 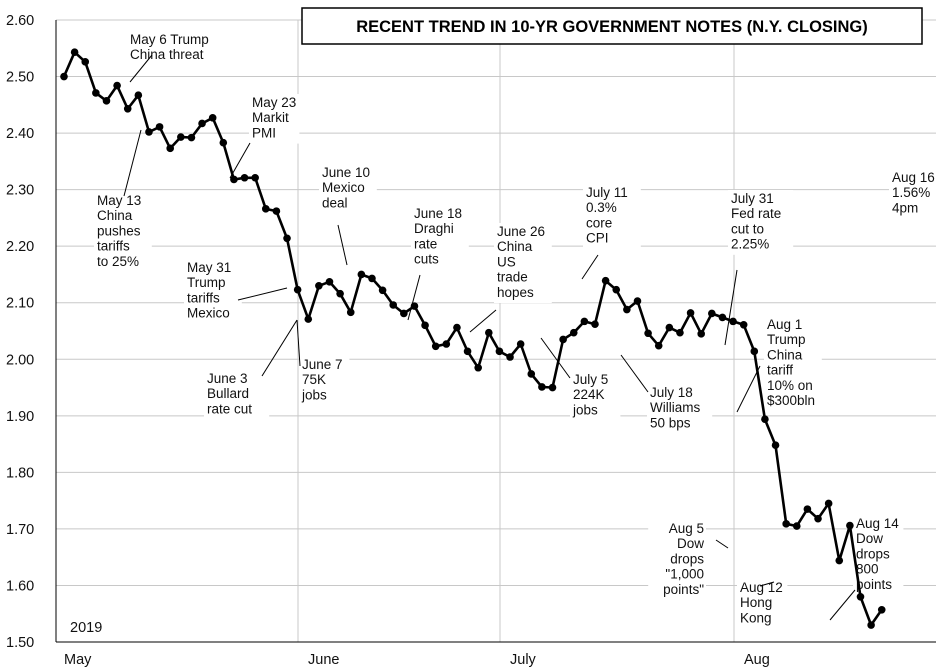 What do you see at coordinates (687, 558) in the screenshot?
I see `annotation-line: drops` at bounding box center [687, 558].